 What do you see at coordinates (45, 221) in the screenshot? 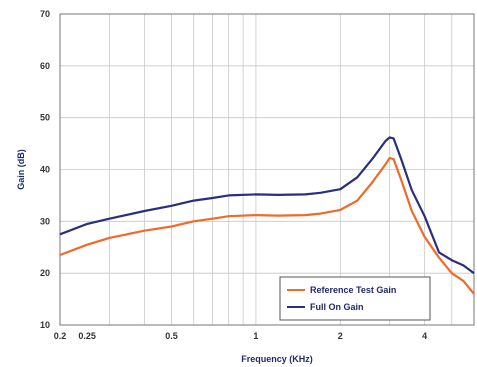
I see `y-tick-label: 30` at bounding box center [45, 221].